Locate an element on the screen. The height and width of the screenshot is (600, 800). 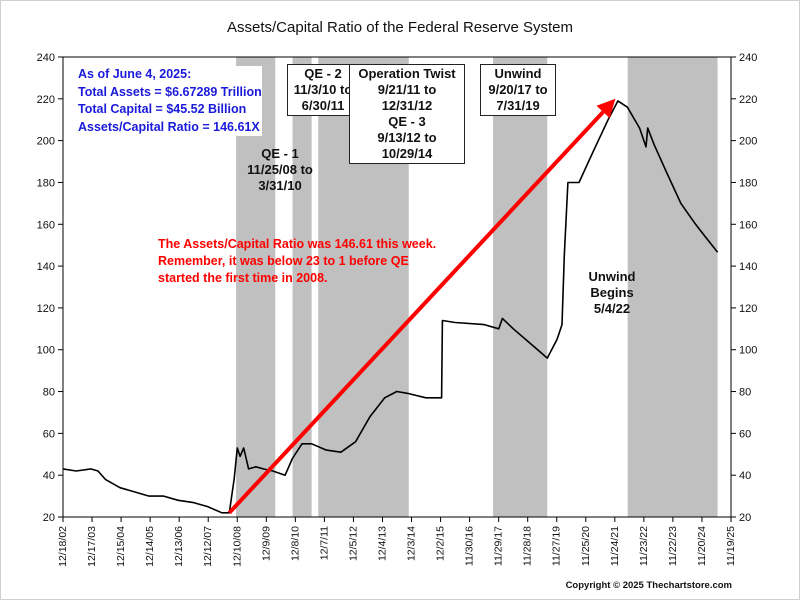
y-tick-label-left: 120 is located at coordinates (46, 309).